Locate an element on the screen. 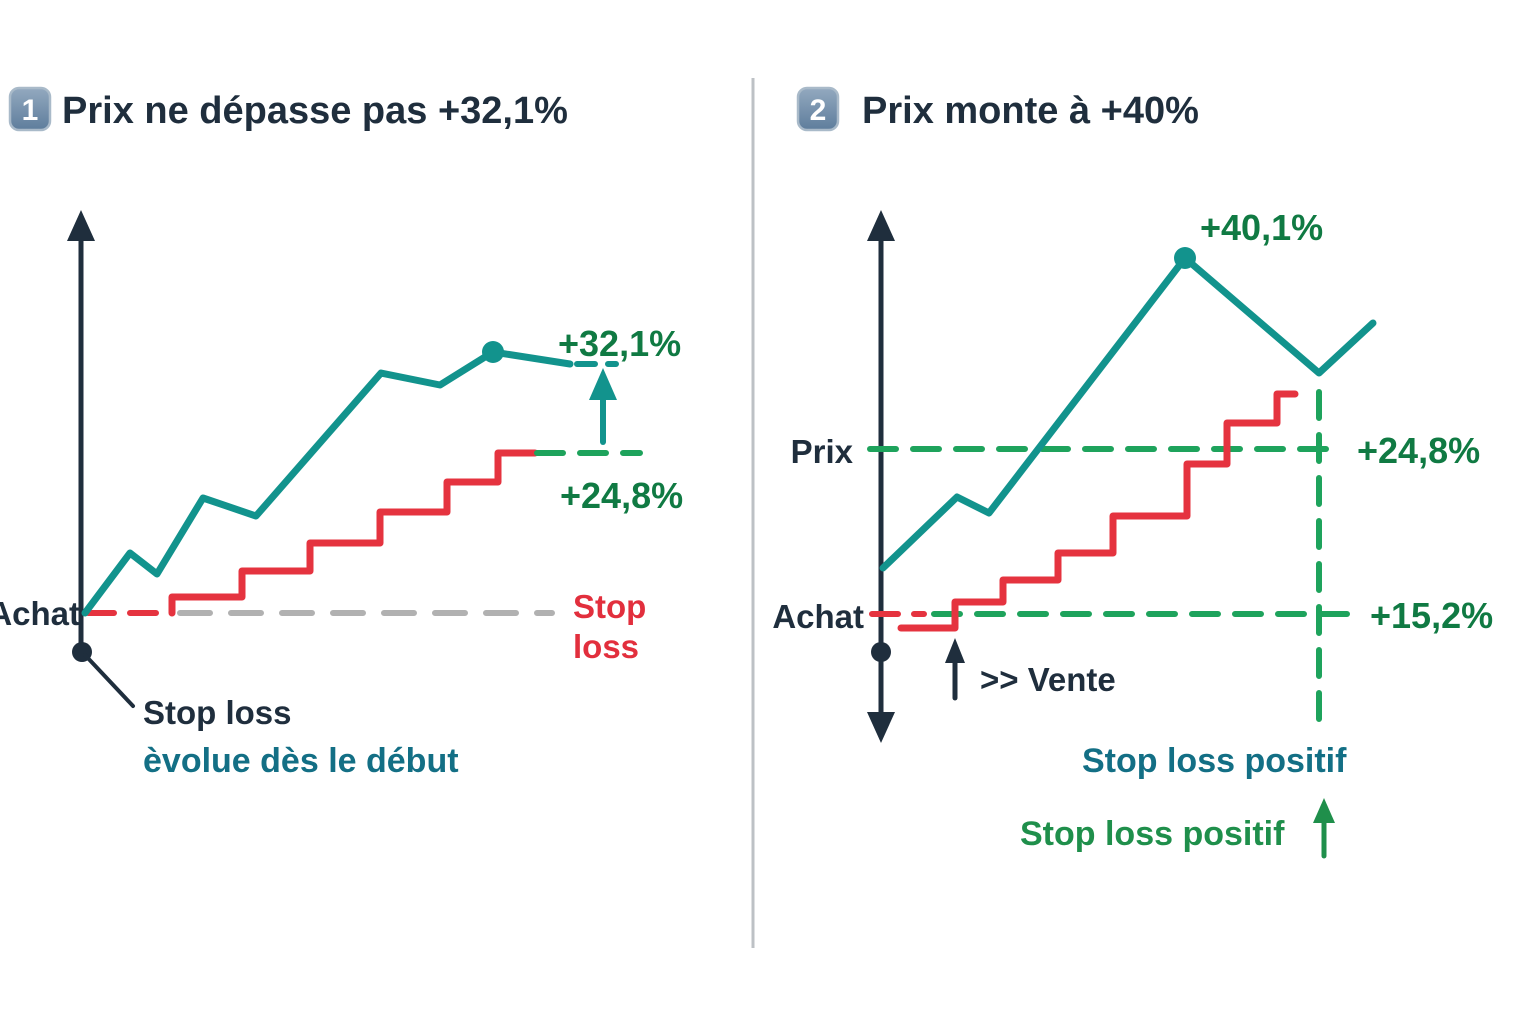 The width and height of the screenshot is (1536, 1024). panel-2-positive-arrow-up-icon is located at coordinates (1324, 810).